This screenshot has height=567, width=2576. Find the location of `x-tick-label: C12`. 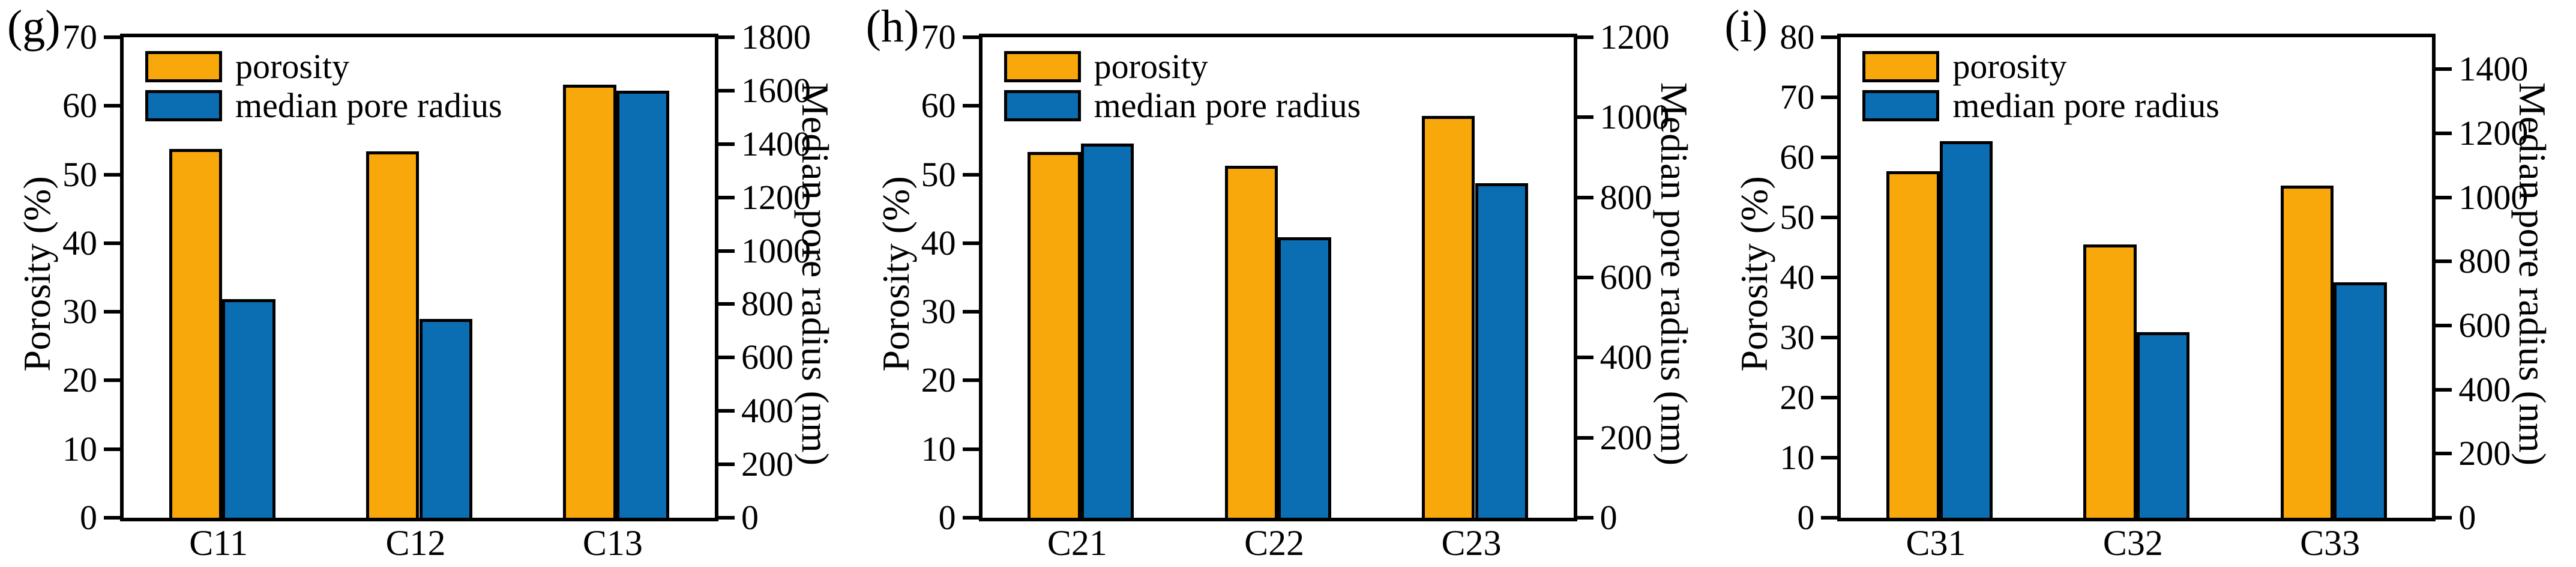

x-tick-label: C12 is located at coordinates (415, 543).